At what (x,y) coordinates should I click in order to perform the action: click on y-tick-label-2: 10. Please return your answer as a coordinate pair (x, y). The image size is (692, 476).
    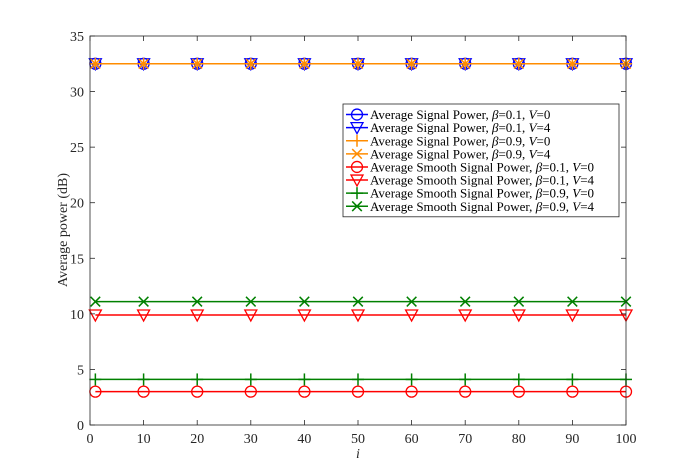
    Looking at the image, I should click on (77, 315).